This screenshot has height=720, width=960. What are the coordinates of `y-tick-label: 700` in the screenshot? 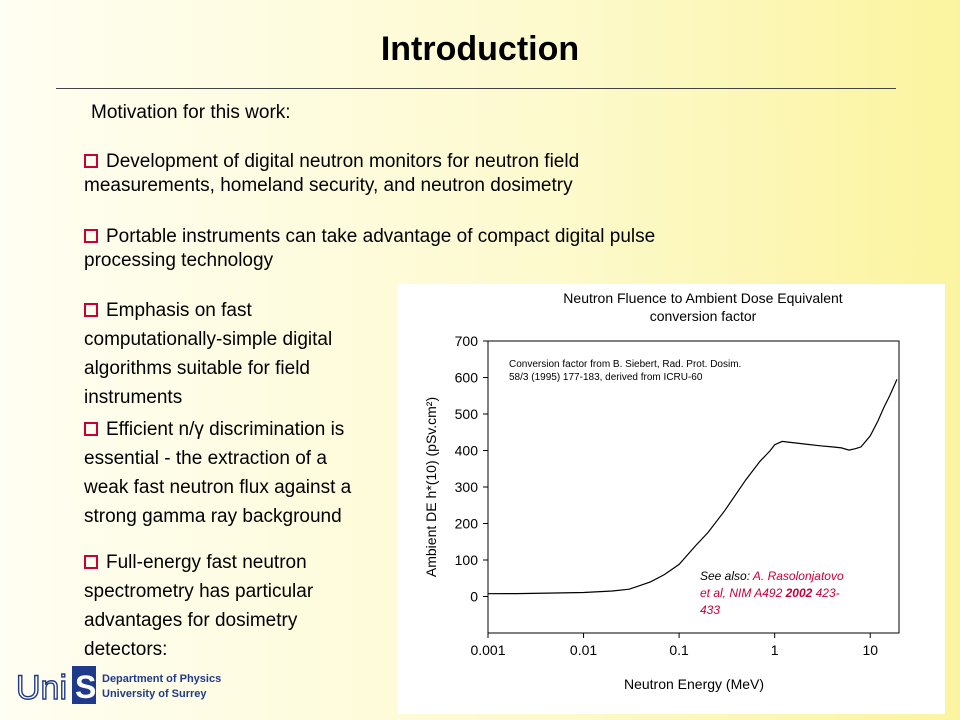 It's located at (467, 341).